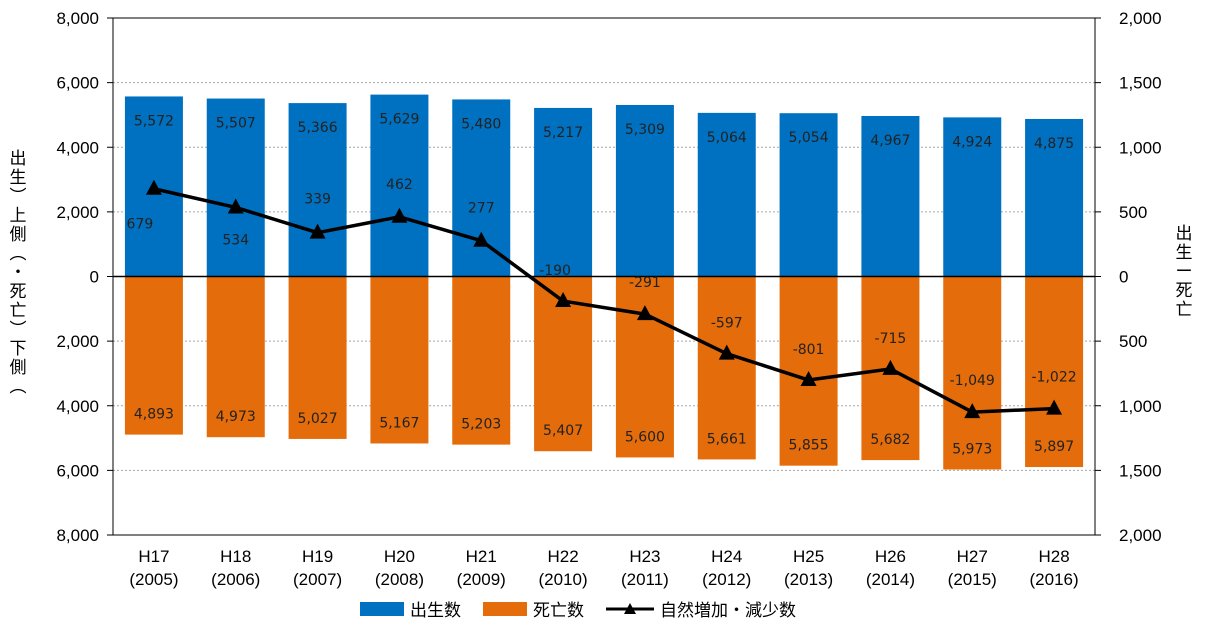 The width and height of the screenshot is (1205, 629). What do you see at coordinates (399, 423) in the screenshot?
I see `data-label-deaths: 5,167` at bounding box center [399, 423].